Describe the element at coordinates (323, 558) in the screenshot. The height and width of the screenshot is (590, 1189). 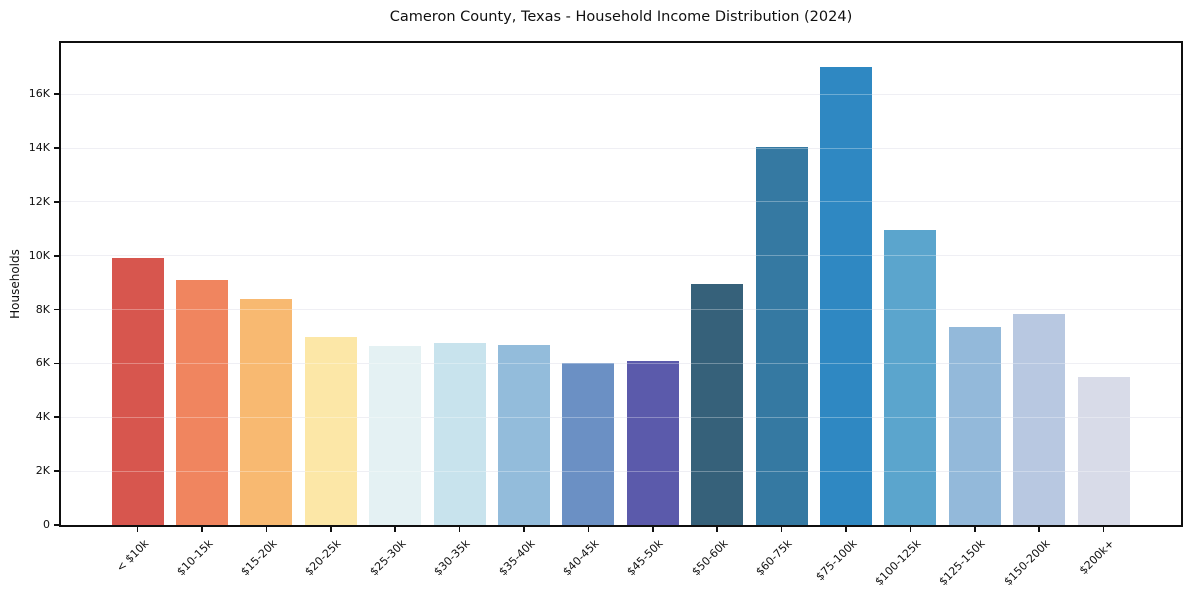
I see `x-tick-label-text: $20-25k` at that location.